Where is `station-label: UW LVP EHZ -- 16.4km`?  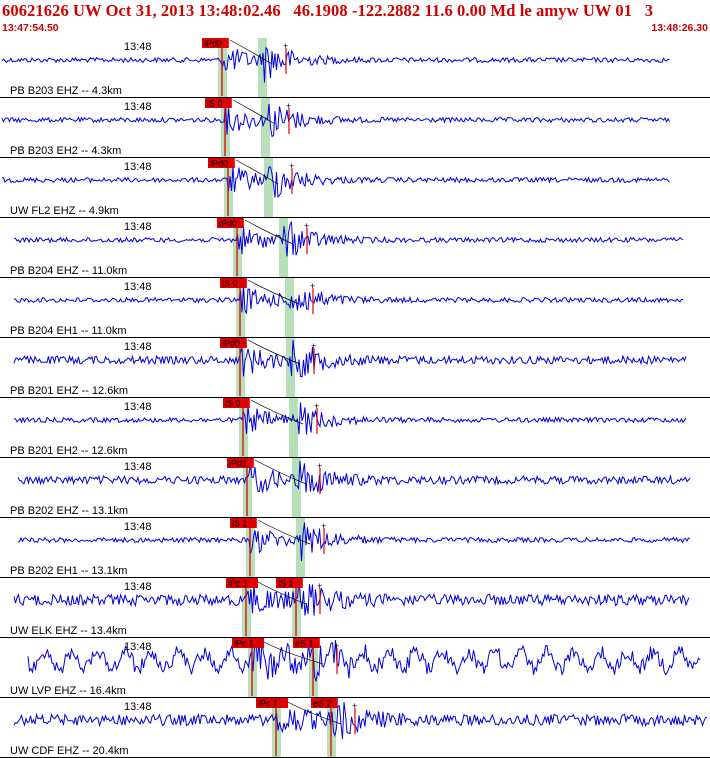 station-label: UW LVP EHZ -- 16.4km is located at coordinates (68, 691).